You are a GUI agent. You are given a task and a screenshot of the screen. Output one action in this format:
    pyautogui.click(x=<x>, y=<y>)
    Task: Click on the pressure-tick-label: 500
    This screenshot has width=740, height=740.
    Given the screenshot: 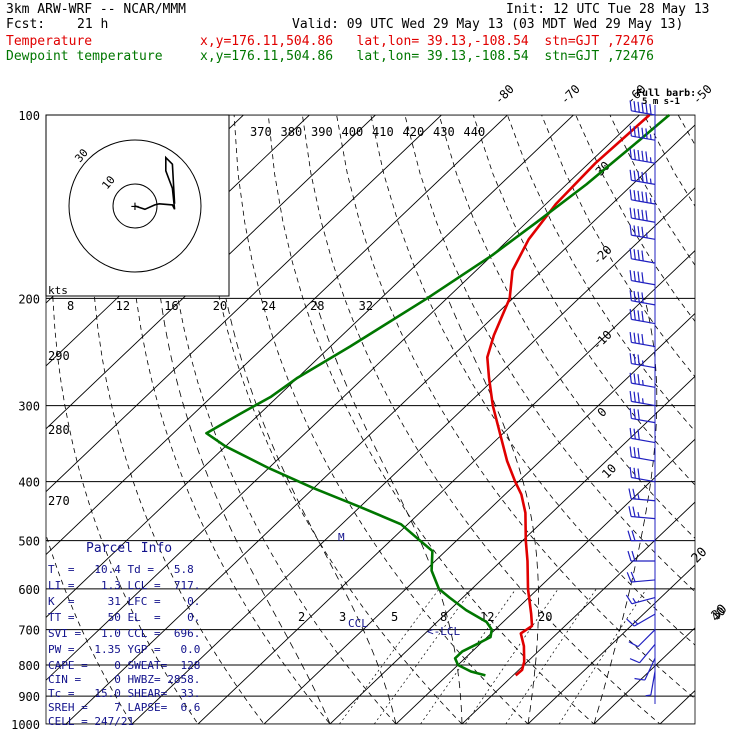 What is the action you would take?
    pyautogui.click(x=29, y=542)
    